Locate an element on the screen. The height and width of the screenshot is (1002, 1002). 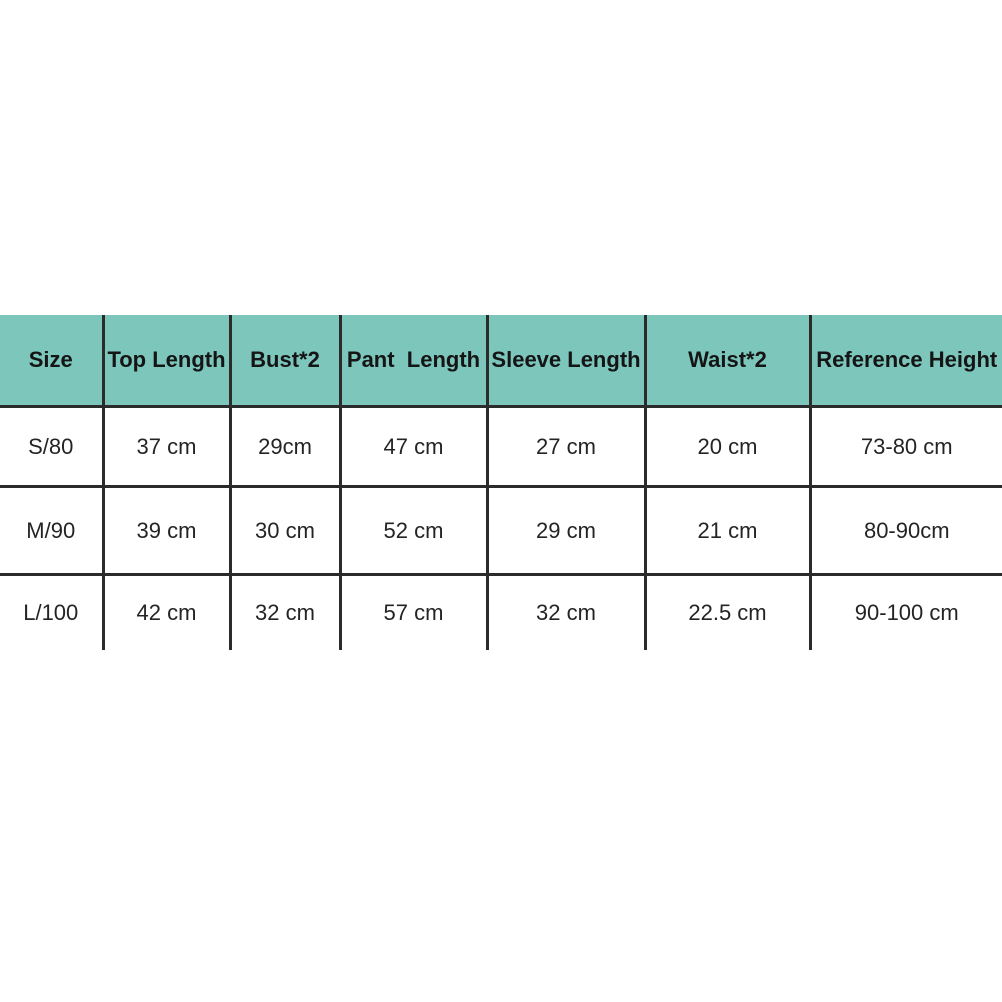
cell-bust: 30 cm is located at coordinates (286, 531).